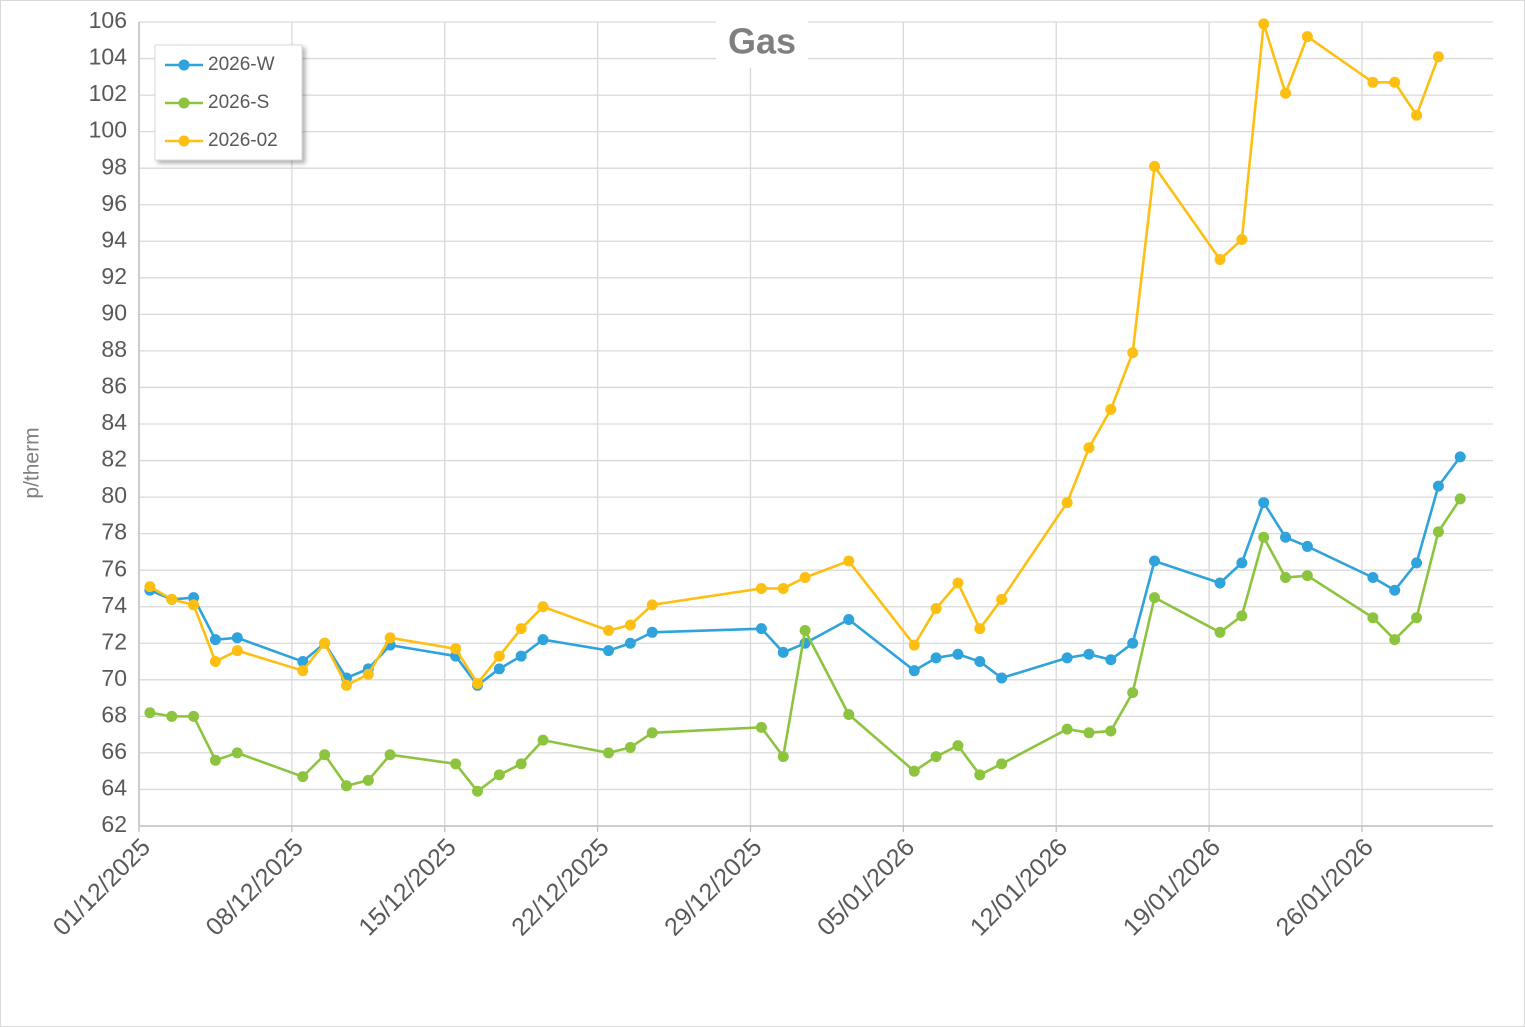  Describe the element at coordinates (114, 641) in the screenshot. I see `y-tick-label: 72` at that location.